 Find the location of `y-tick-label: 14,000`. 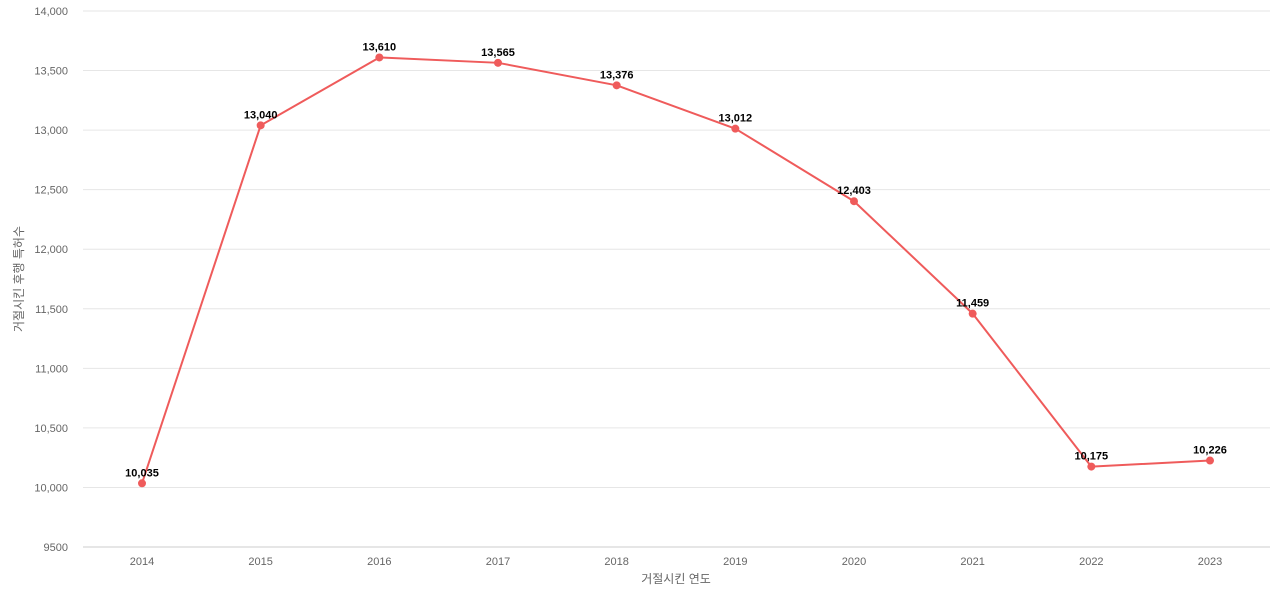

y-tick-label: 14,000 is located at coordinates (51, 12).